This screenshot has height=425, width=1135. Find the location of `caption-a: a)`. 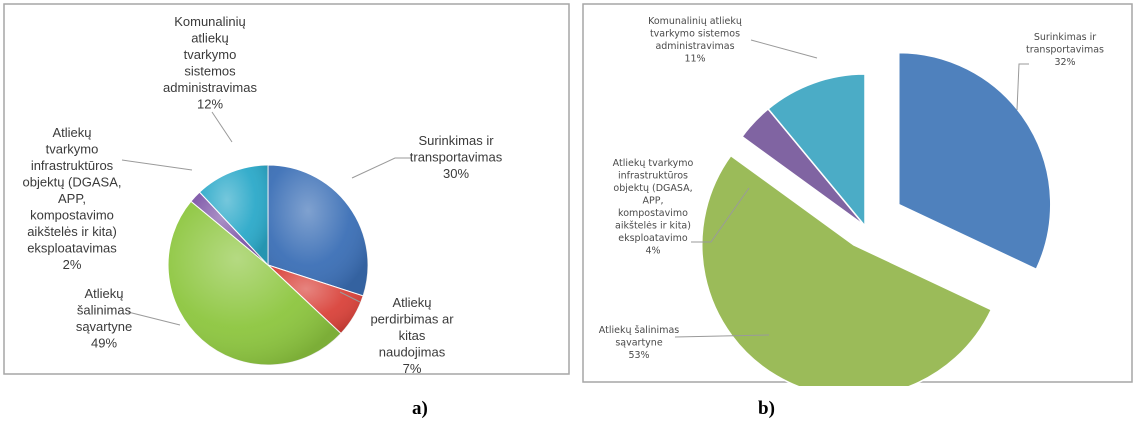

caption-a: a) is located at coordinates (420, 408).